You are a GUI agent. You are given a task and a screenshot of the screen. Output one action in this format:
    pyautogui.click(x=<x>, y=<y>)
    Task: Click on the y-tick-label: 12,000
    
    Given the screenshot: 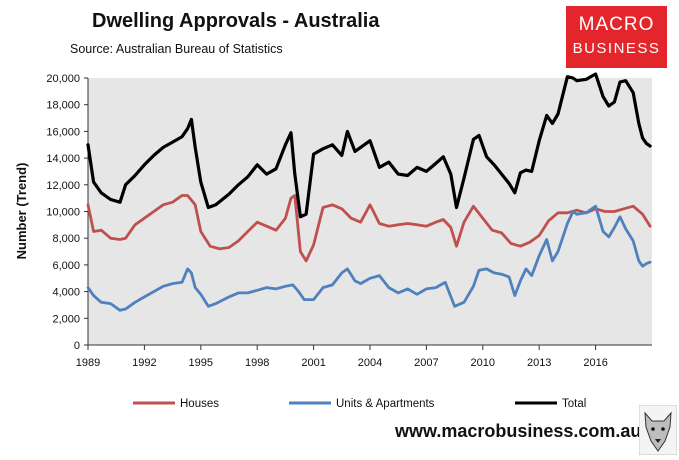 What is the action you would take?
    pyautogui.click(x=63, y=186)
    